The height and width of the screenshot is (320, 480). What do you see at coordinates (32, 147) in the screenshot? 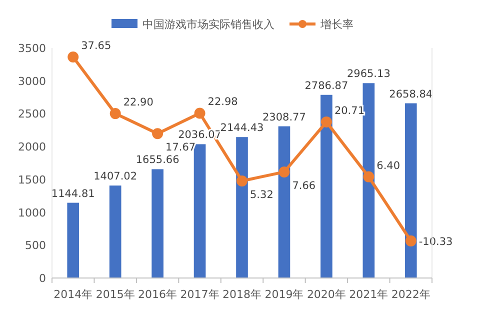
I see `y-tick-label: 2000` at bounding box center [32, 147].